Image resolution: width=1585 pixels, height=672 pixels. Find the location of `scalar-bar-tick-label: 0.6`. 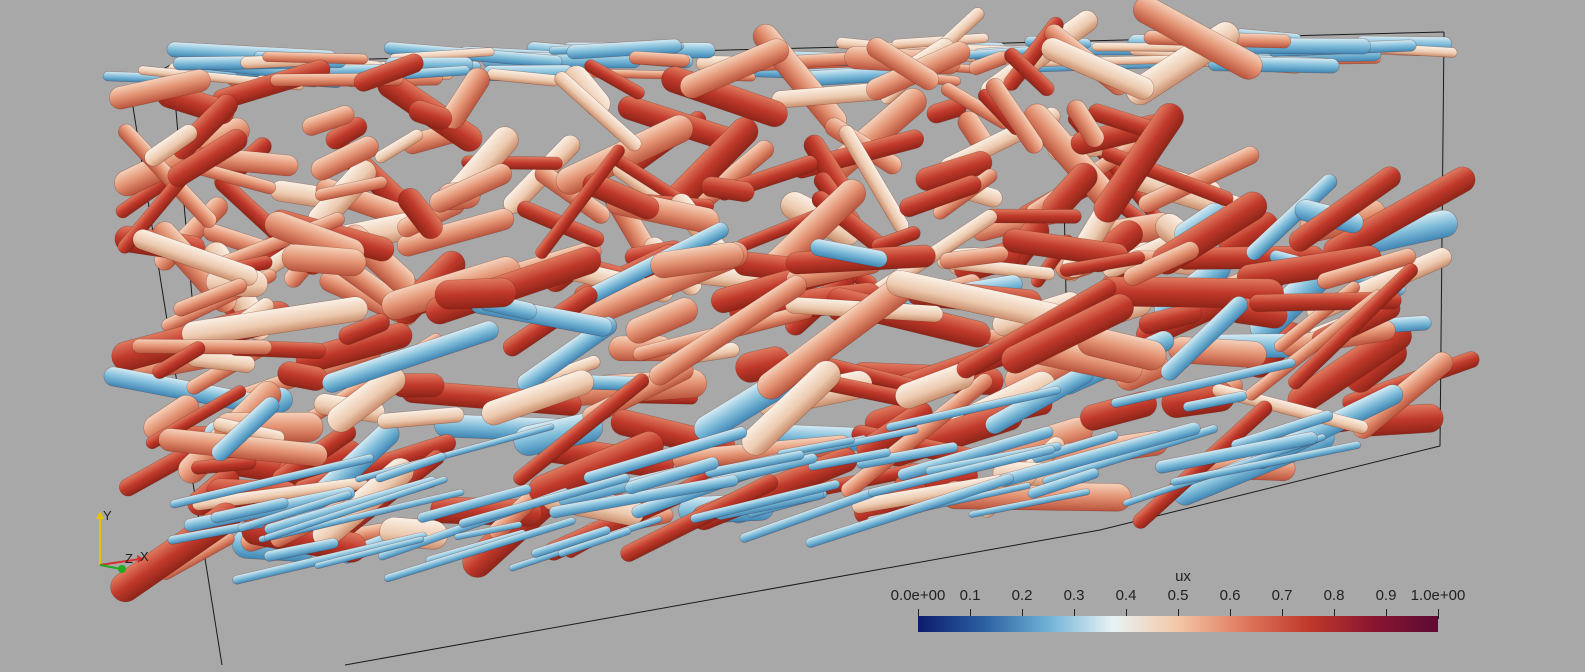

scalar-bar-tick-label: 0.6 is located at coordinates (1230, 595).